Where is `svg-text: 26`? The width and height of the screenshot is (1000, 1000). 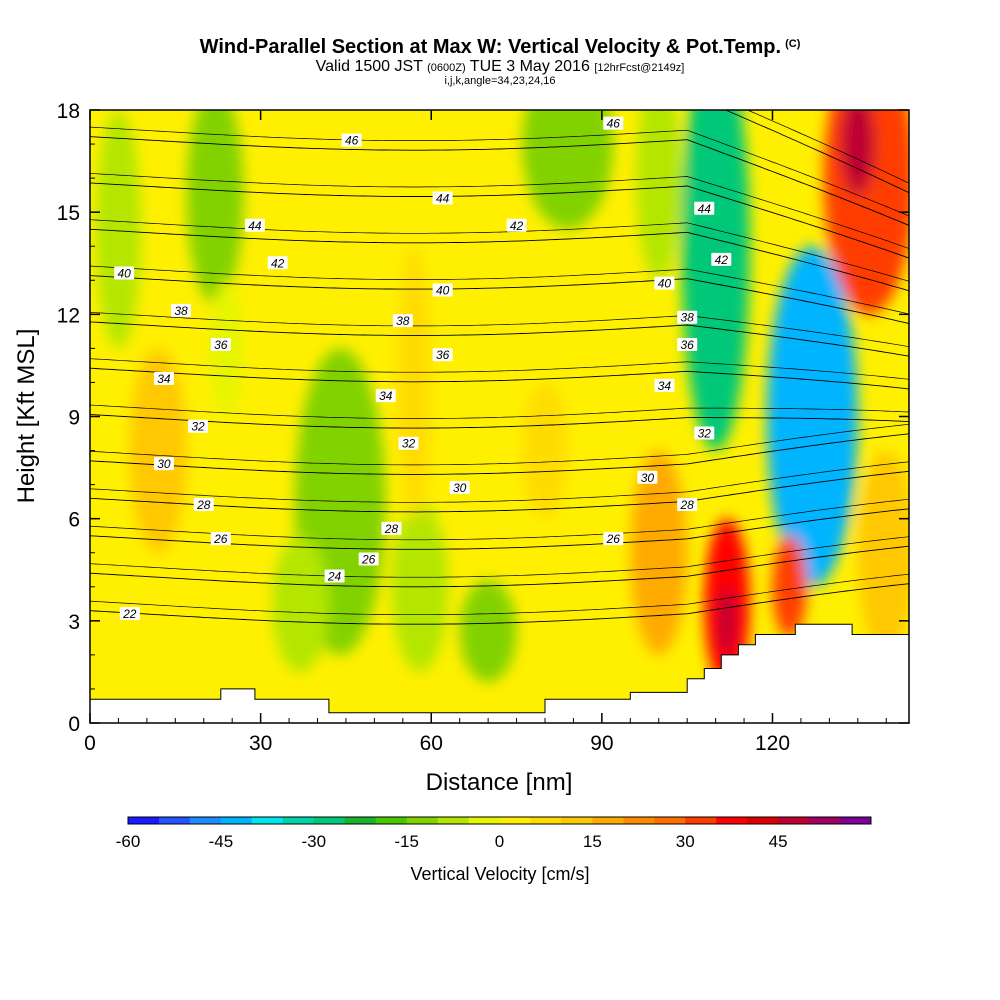 svg-text: 26 is located at coordinates (220, 539).